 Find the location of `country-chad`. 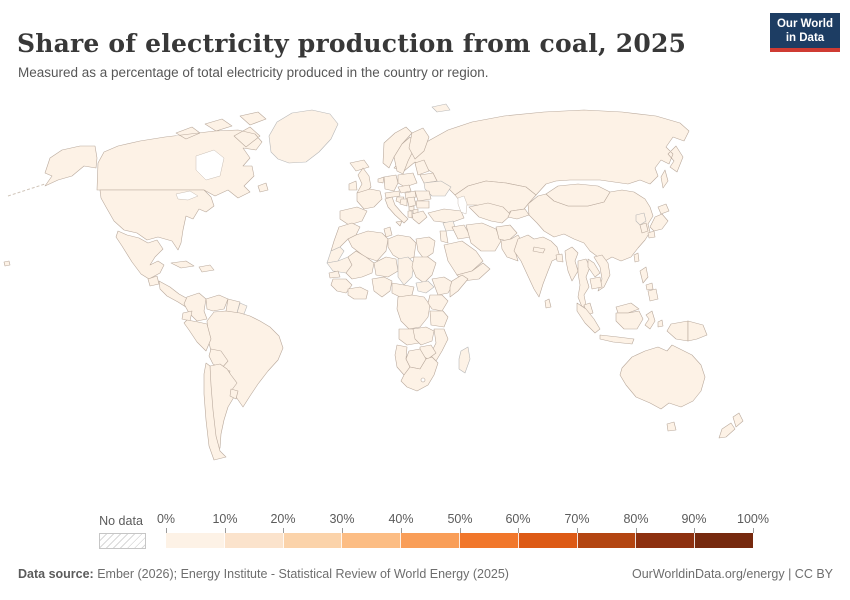

country-chad is located at coordinates (406, 271).